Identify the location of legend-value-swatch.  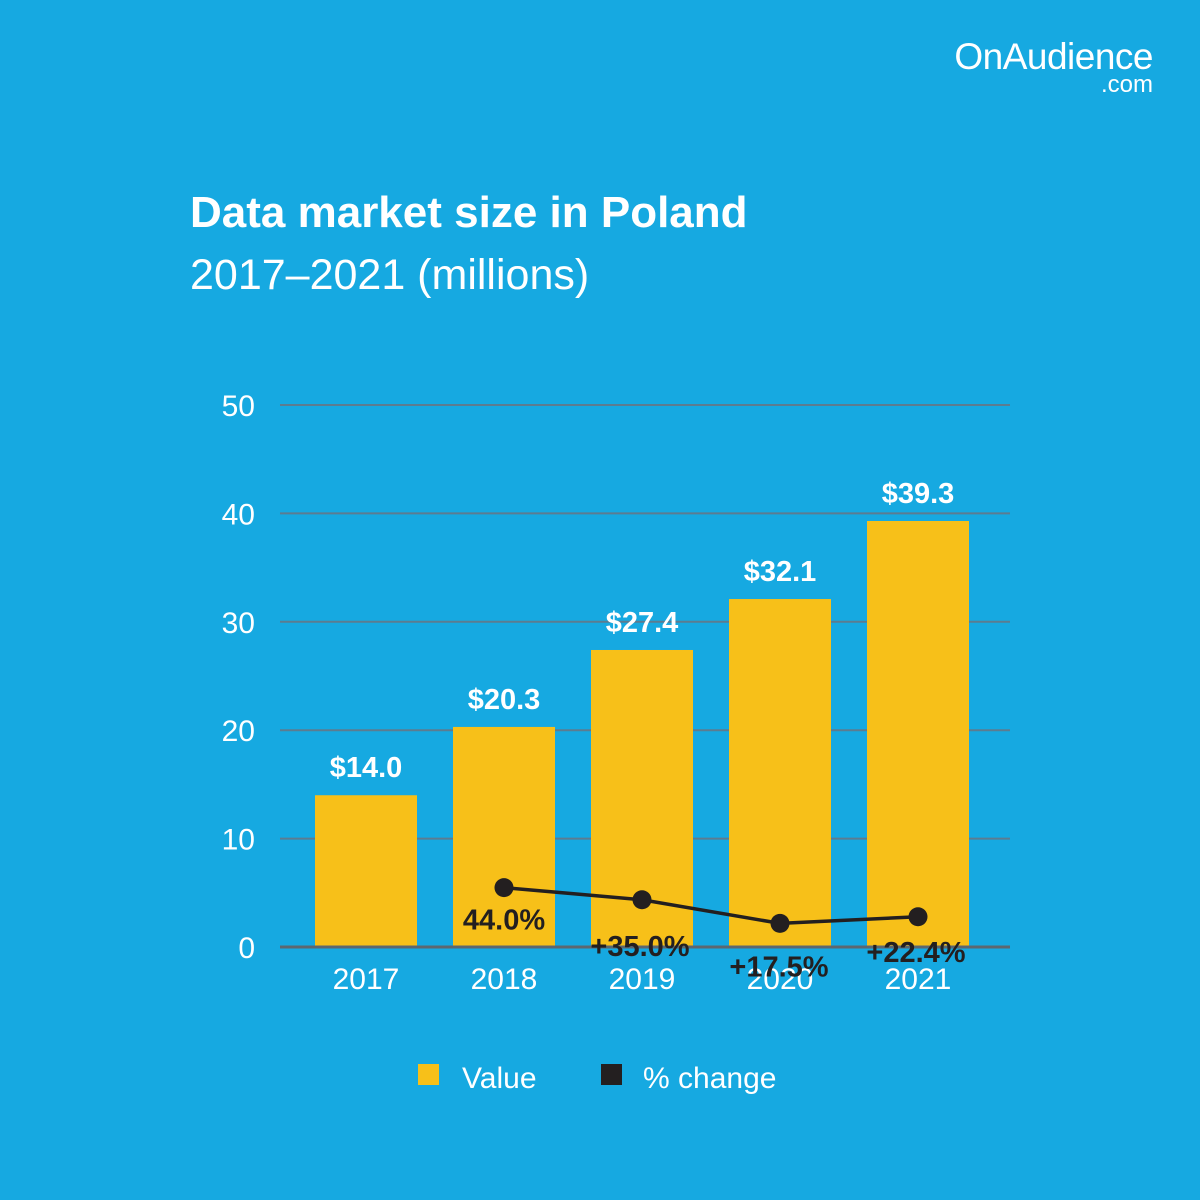
(428, 1074).